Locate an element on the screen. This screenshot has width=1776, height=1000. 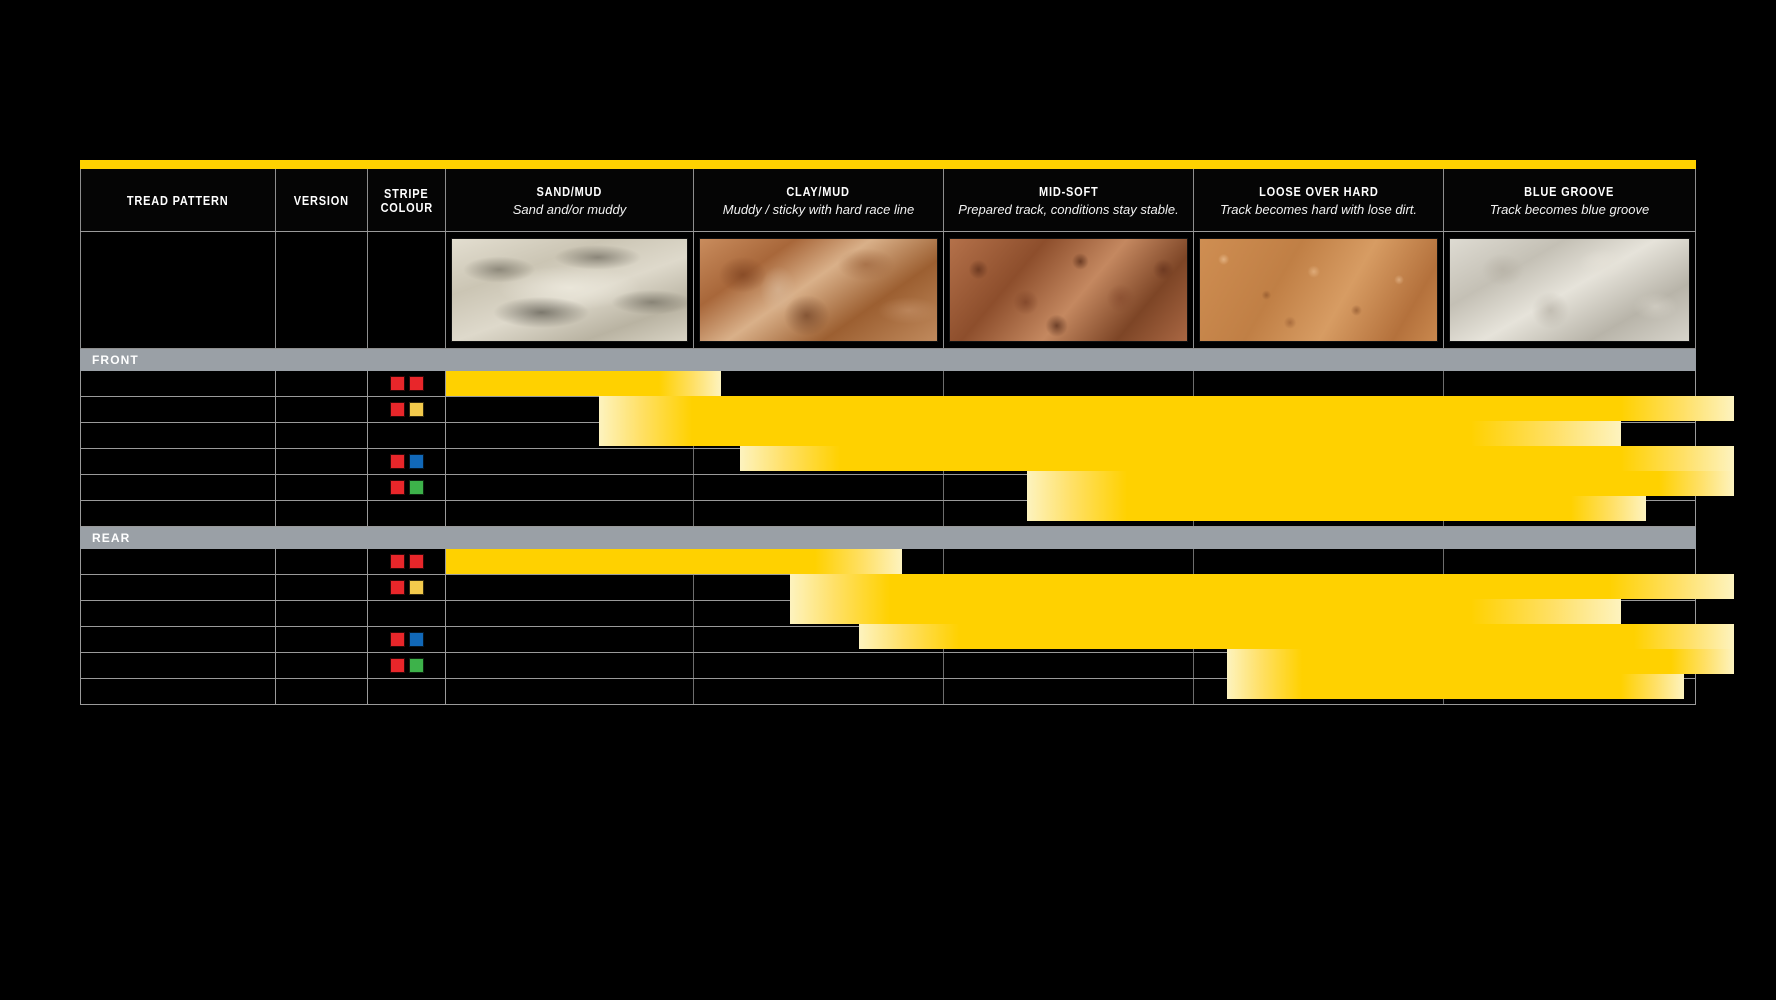
surface-photo-mid-soft is located at coordinates (1068, 290).